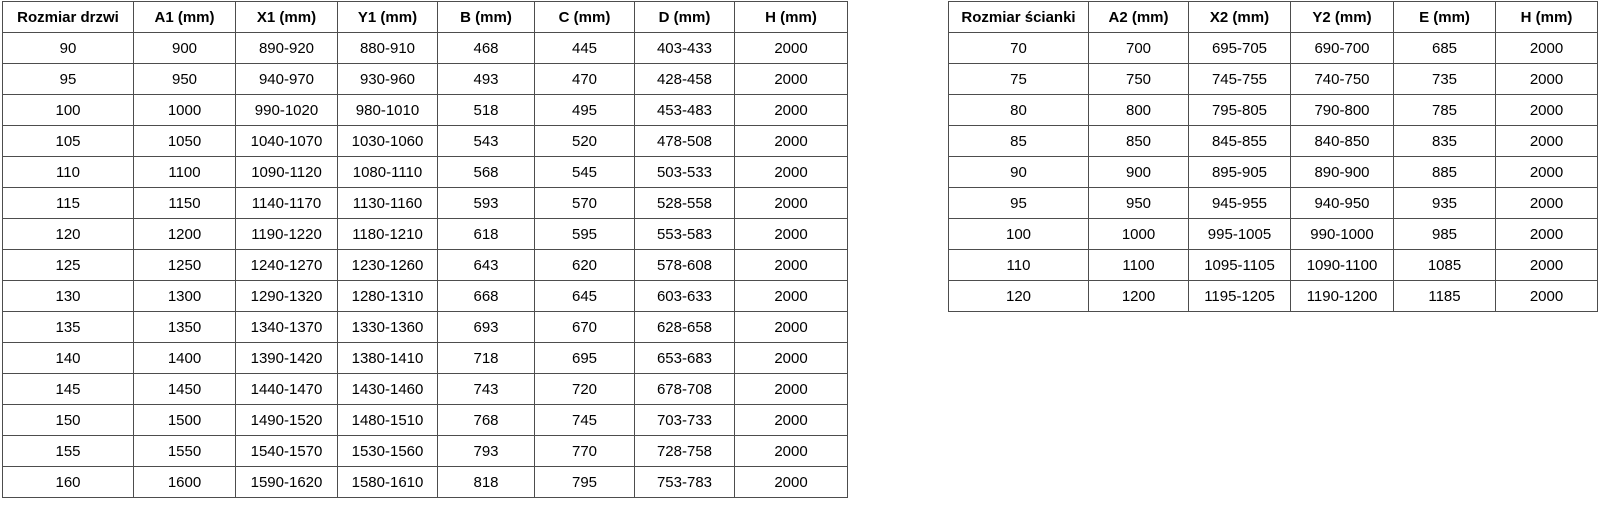 The height and width of the screenshot is (514, 1600). I want to click on table-cell: 478-508, so click(684, 141).